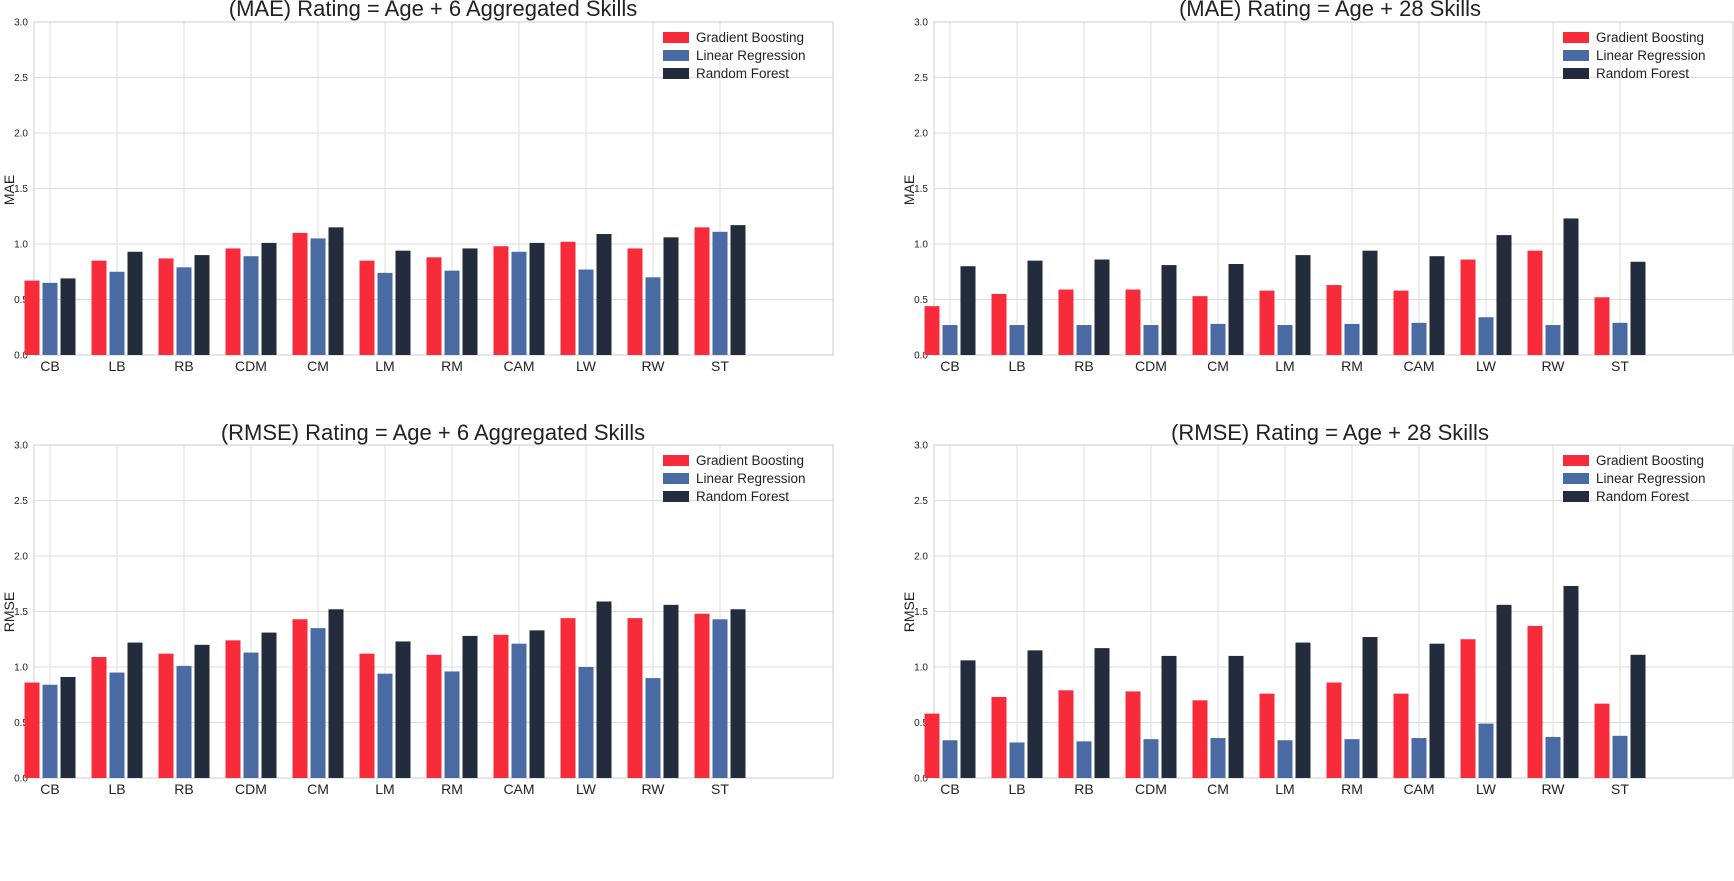 Image resolution: width=1734 pixels, height=881 pixels. Describe the element at coordinates (999, 737) in the screenshot. I see `bar-gradient-boosting-lb` at that location.